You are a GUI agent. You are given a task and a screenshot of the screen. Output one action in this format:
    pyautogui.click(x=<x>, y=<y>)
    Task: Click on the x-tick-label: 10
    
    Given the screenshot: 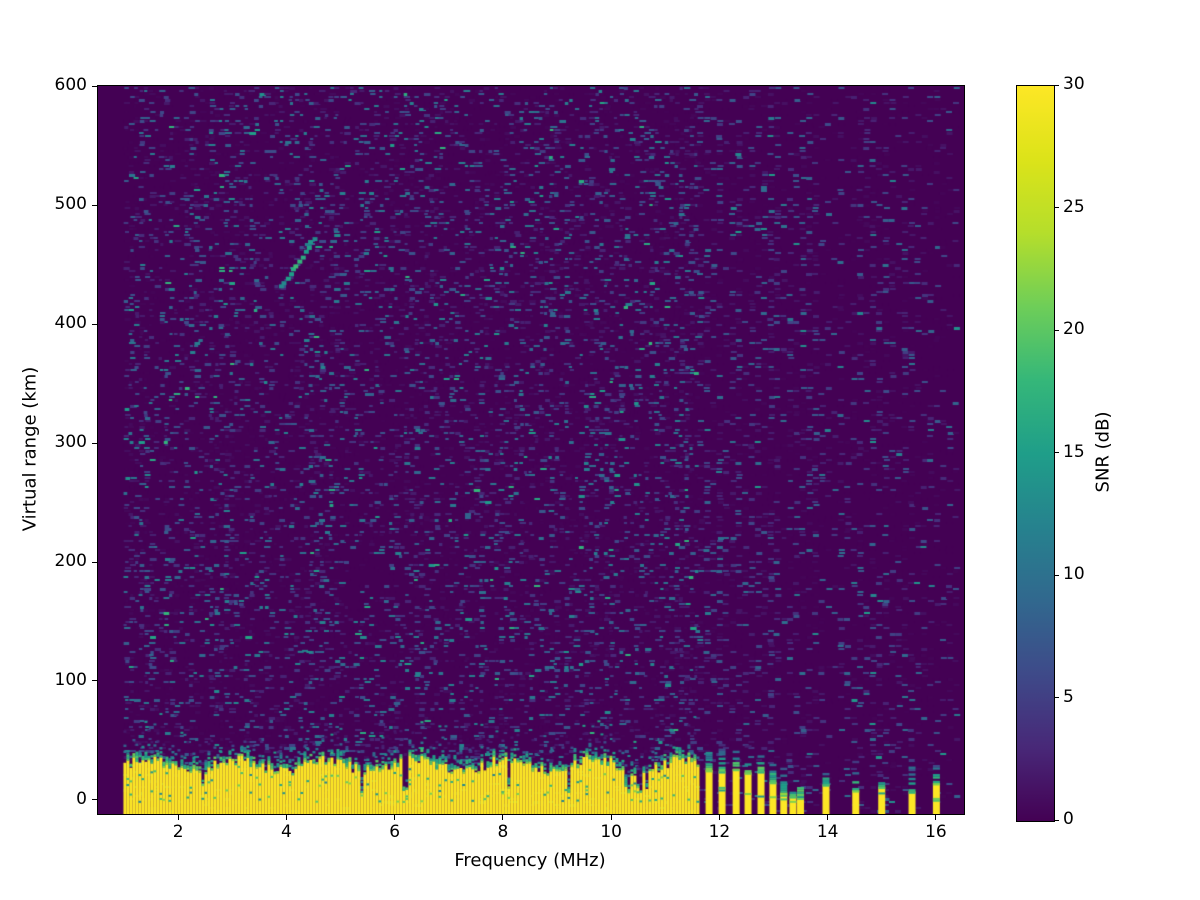 What is the action you would take?
    pyautogui.click(x=611, y=832)
    